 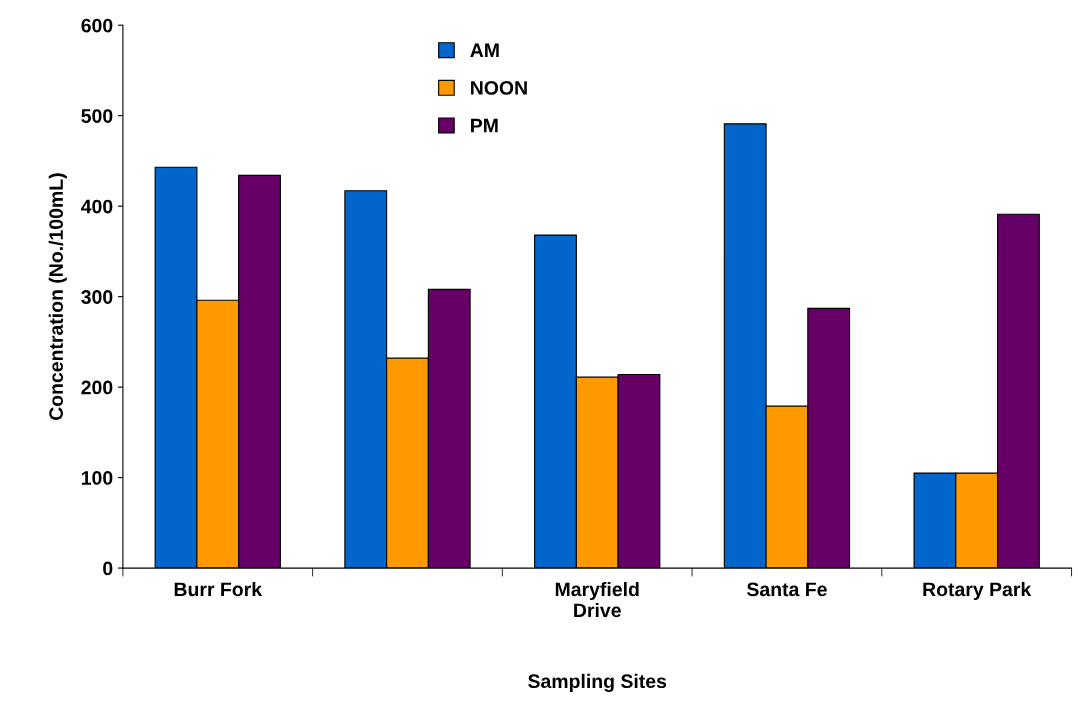 What do you see at coordinates (97, 25) in the screenshot?
I see `y-tick-label: 600` at bounding box center [97, 25].